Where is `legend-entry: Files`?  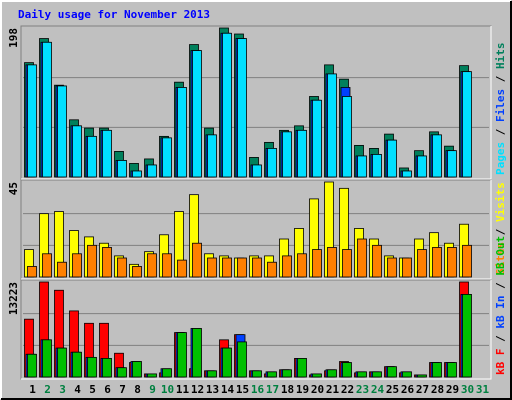 legend-entry: Files is located at coordinates (500, 105).